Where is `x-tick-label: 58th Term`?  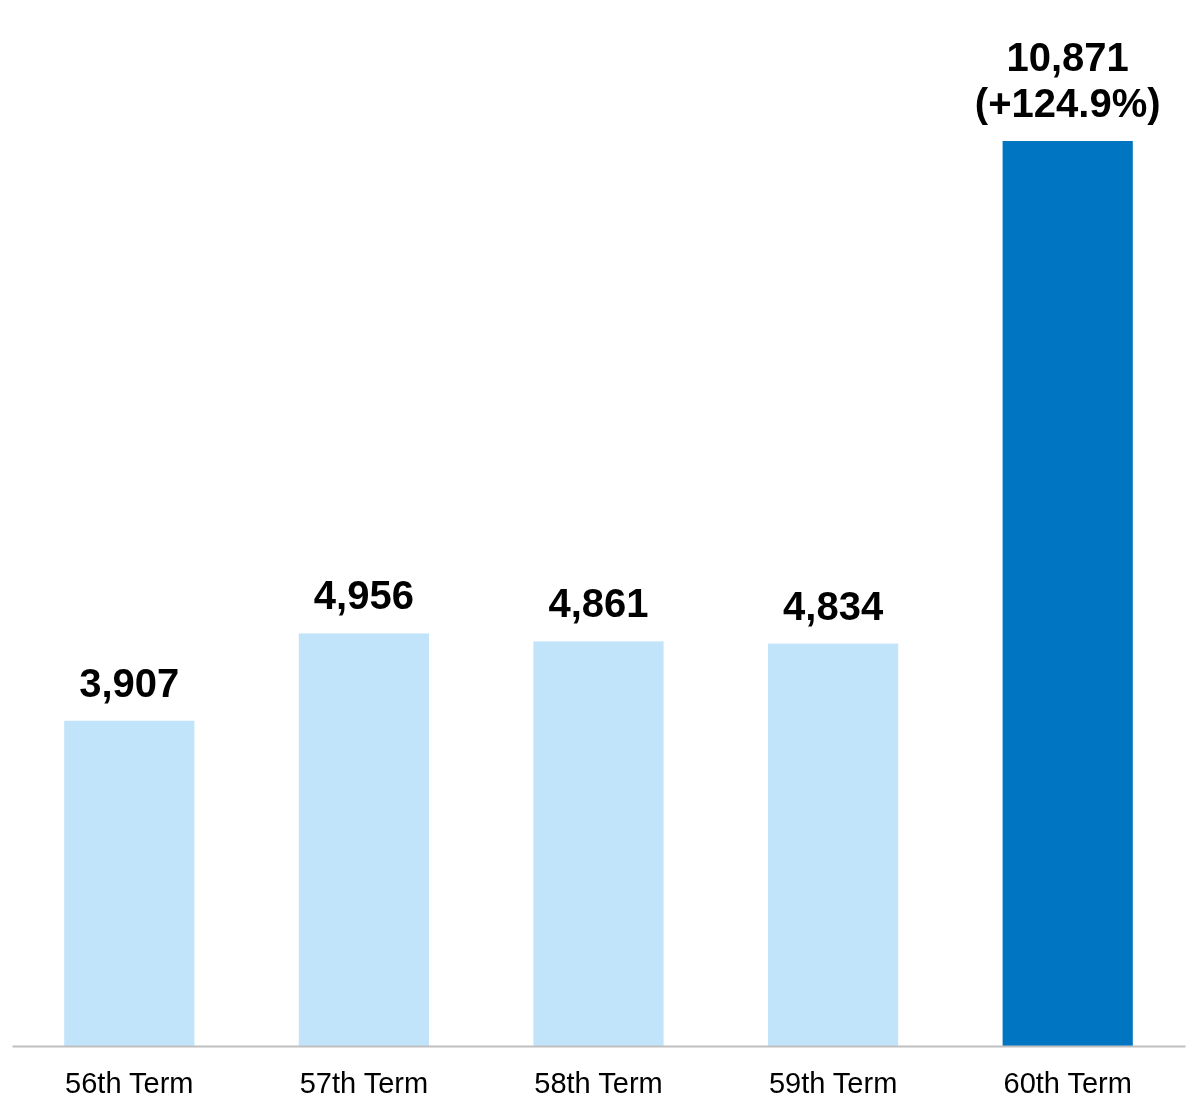
x-tick-label: 58th Term is located at coordinates (598, 1082).